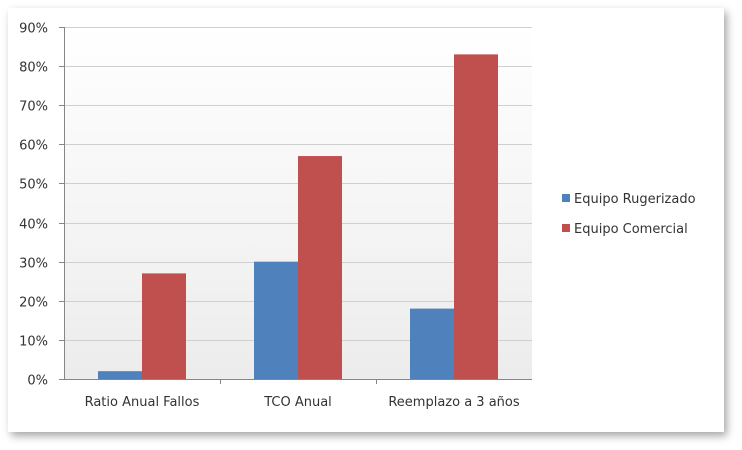 This screenshot has height=450, width=742. Describe the element at coordinates (42, 205) in the screenshot. I see `y-axis: 0% 10% 20% 30% 40% 50% 60% 70% 80% 90%` at that location.